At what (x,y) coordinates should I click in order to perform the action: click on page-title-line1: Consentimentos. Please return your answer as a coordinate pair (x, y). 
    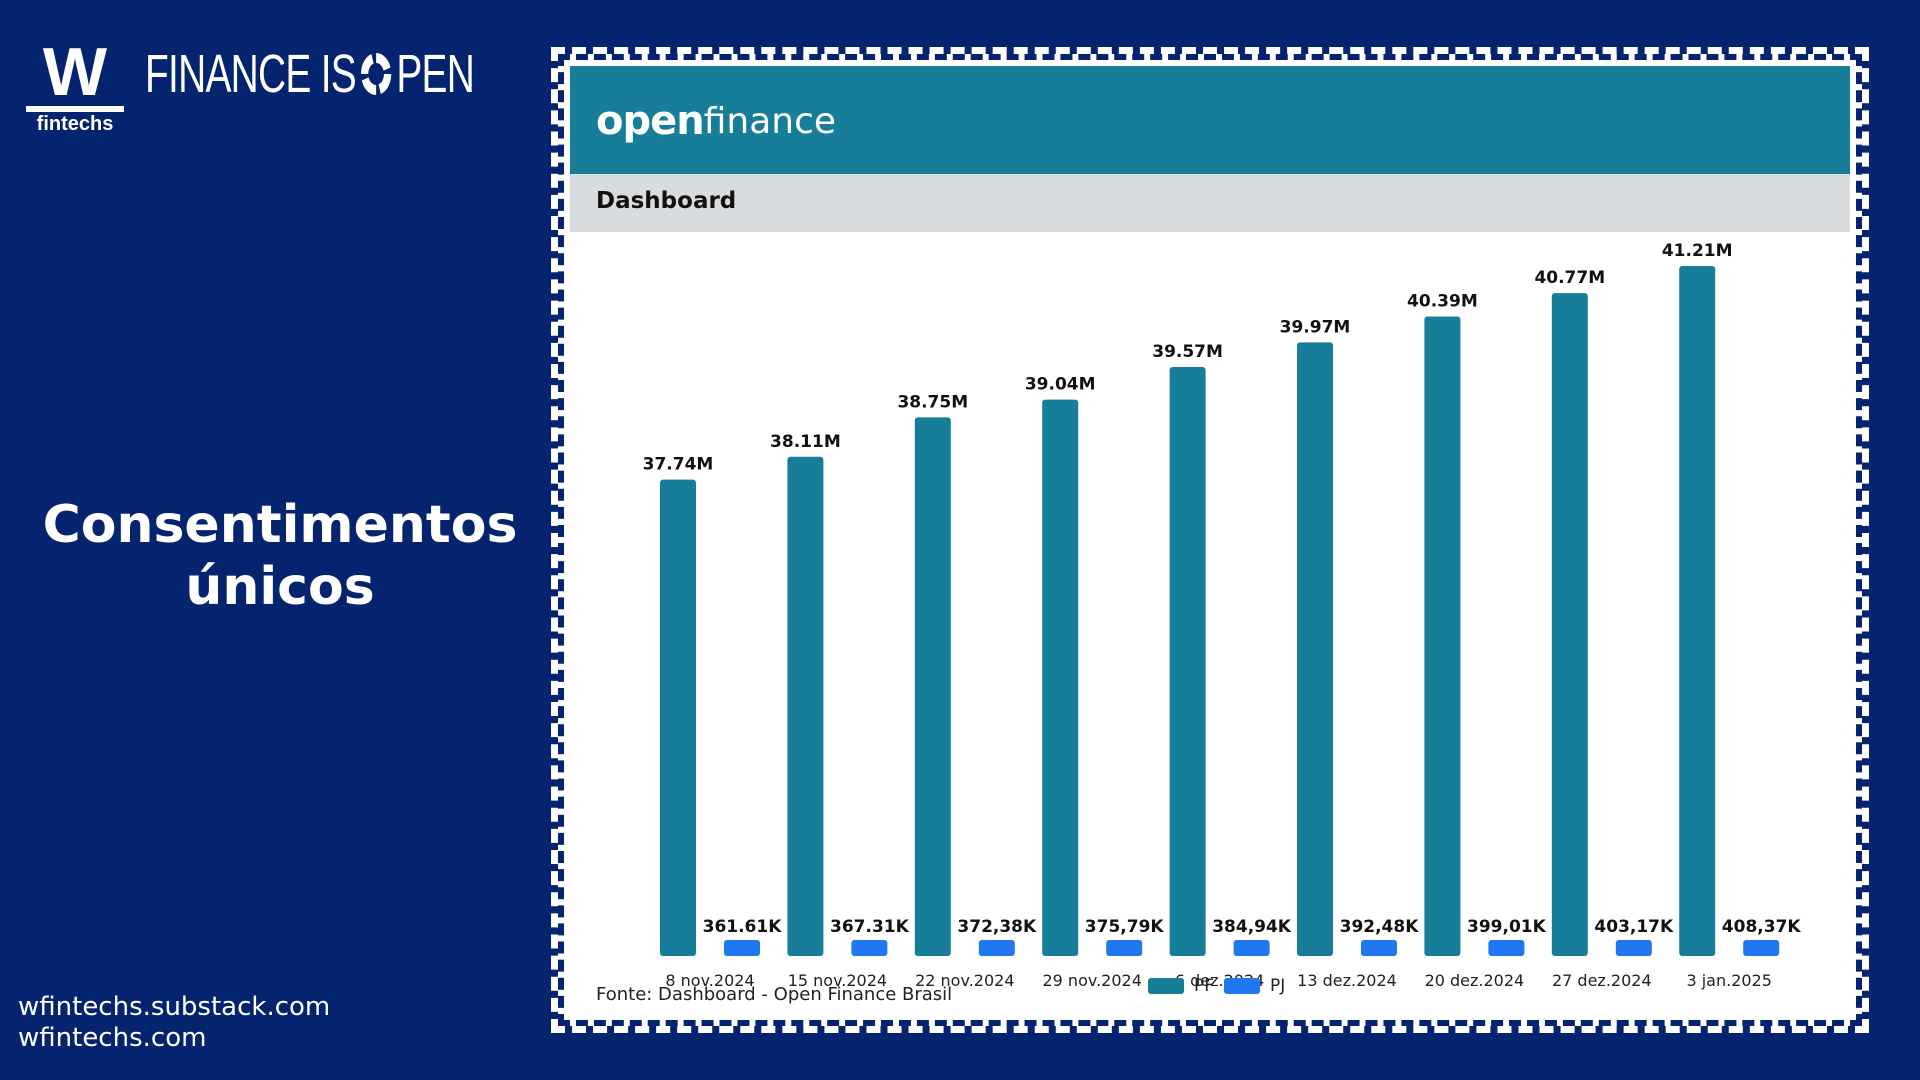
    Looking at the image, I should click on (280, 525).